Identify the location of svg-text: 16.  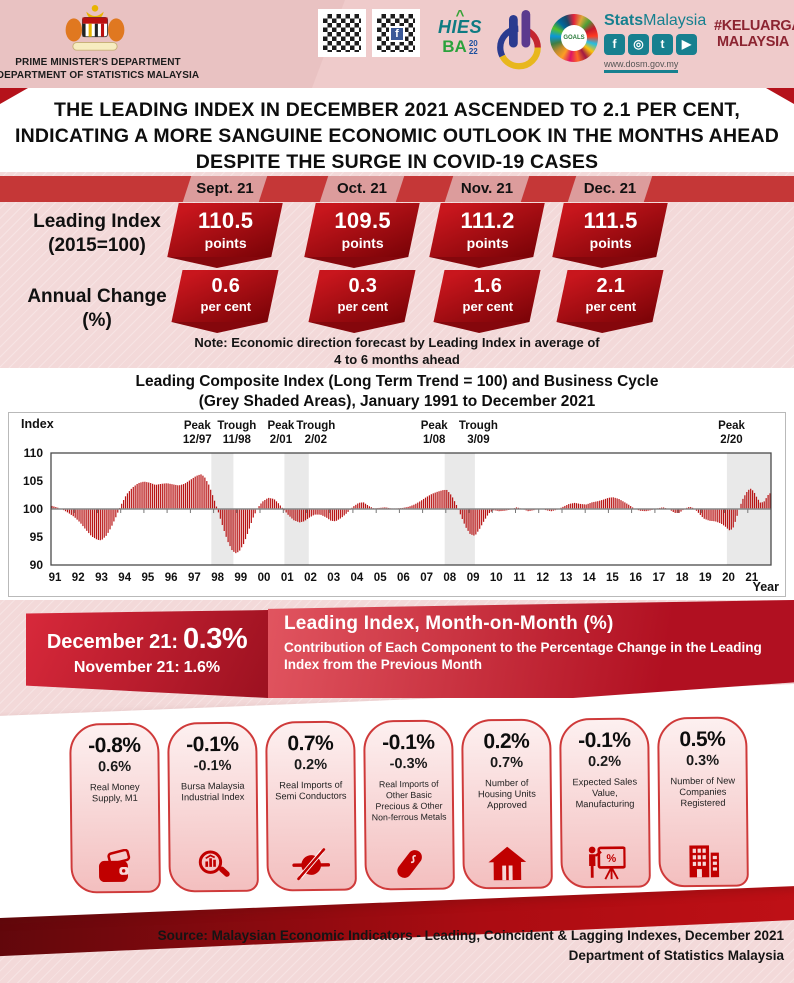
(635, 578).